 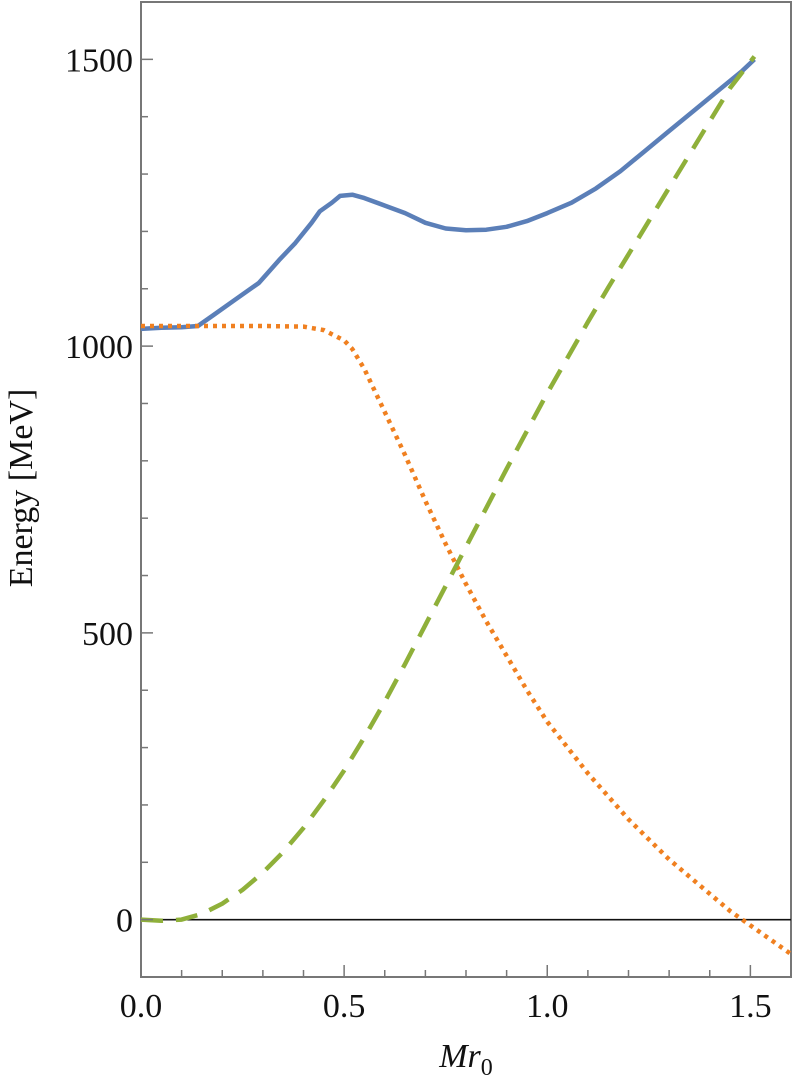 I want to click on y-axis-label: Energy [MeV], so click(x=21, y=488).